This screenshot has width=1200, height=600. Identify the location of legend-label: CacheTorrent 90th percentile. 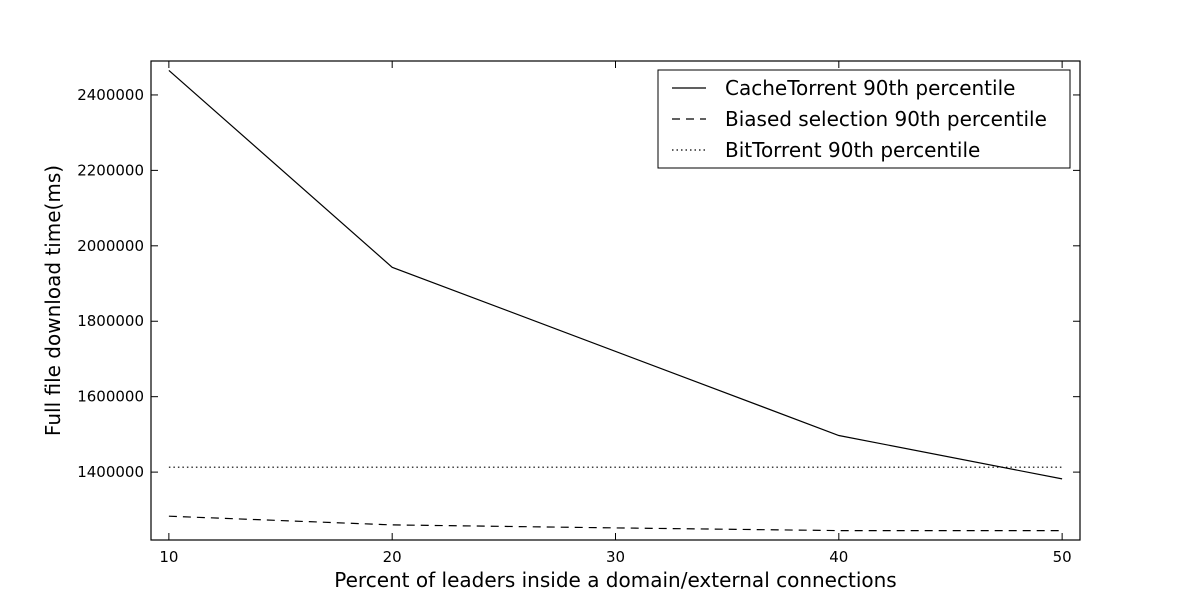
(870, 88).